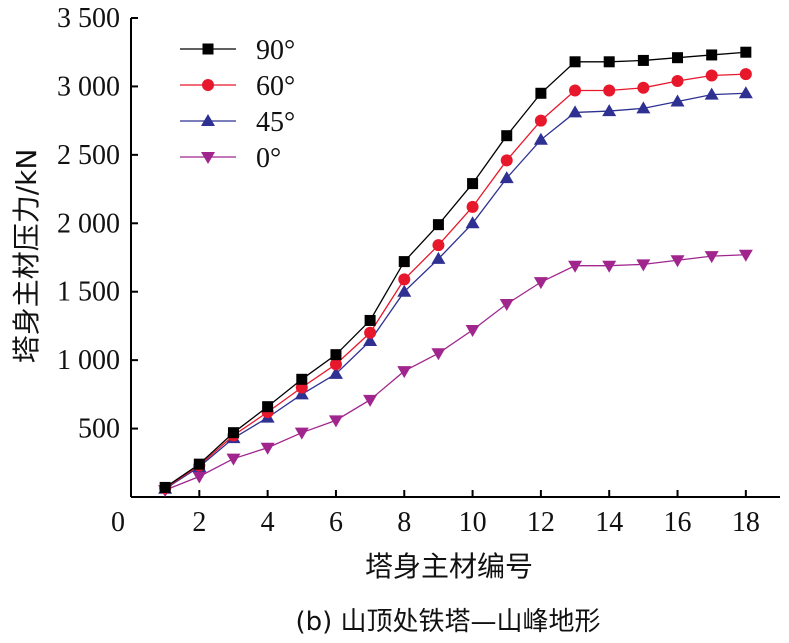 Image resolution: width=789 pixels, height=643 pixels. What do you see at coordinates (275, 122) in the screenshot?
I see `legend-label: 45°` at bounding box center [275, 122].